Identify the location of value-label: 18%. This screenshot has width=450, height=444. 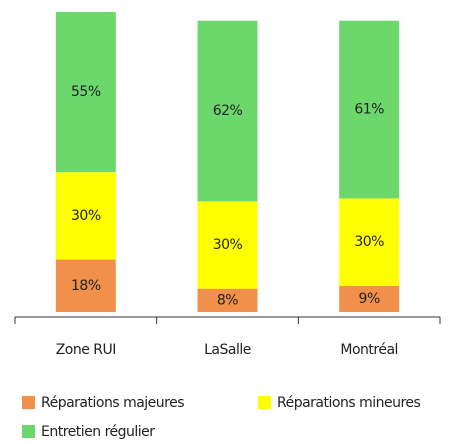
(86, 286).